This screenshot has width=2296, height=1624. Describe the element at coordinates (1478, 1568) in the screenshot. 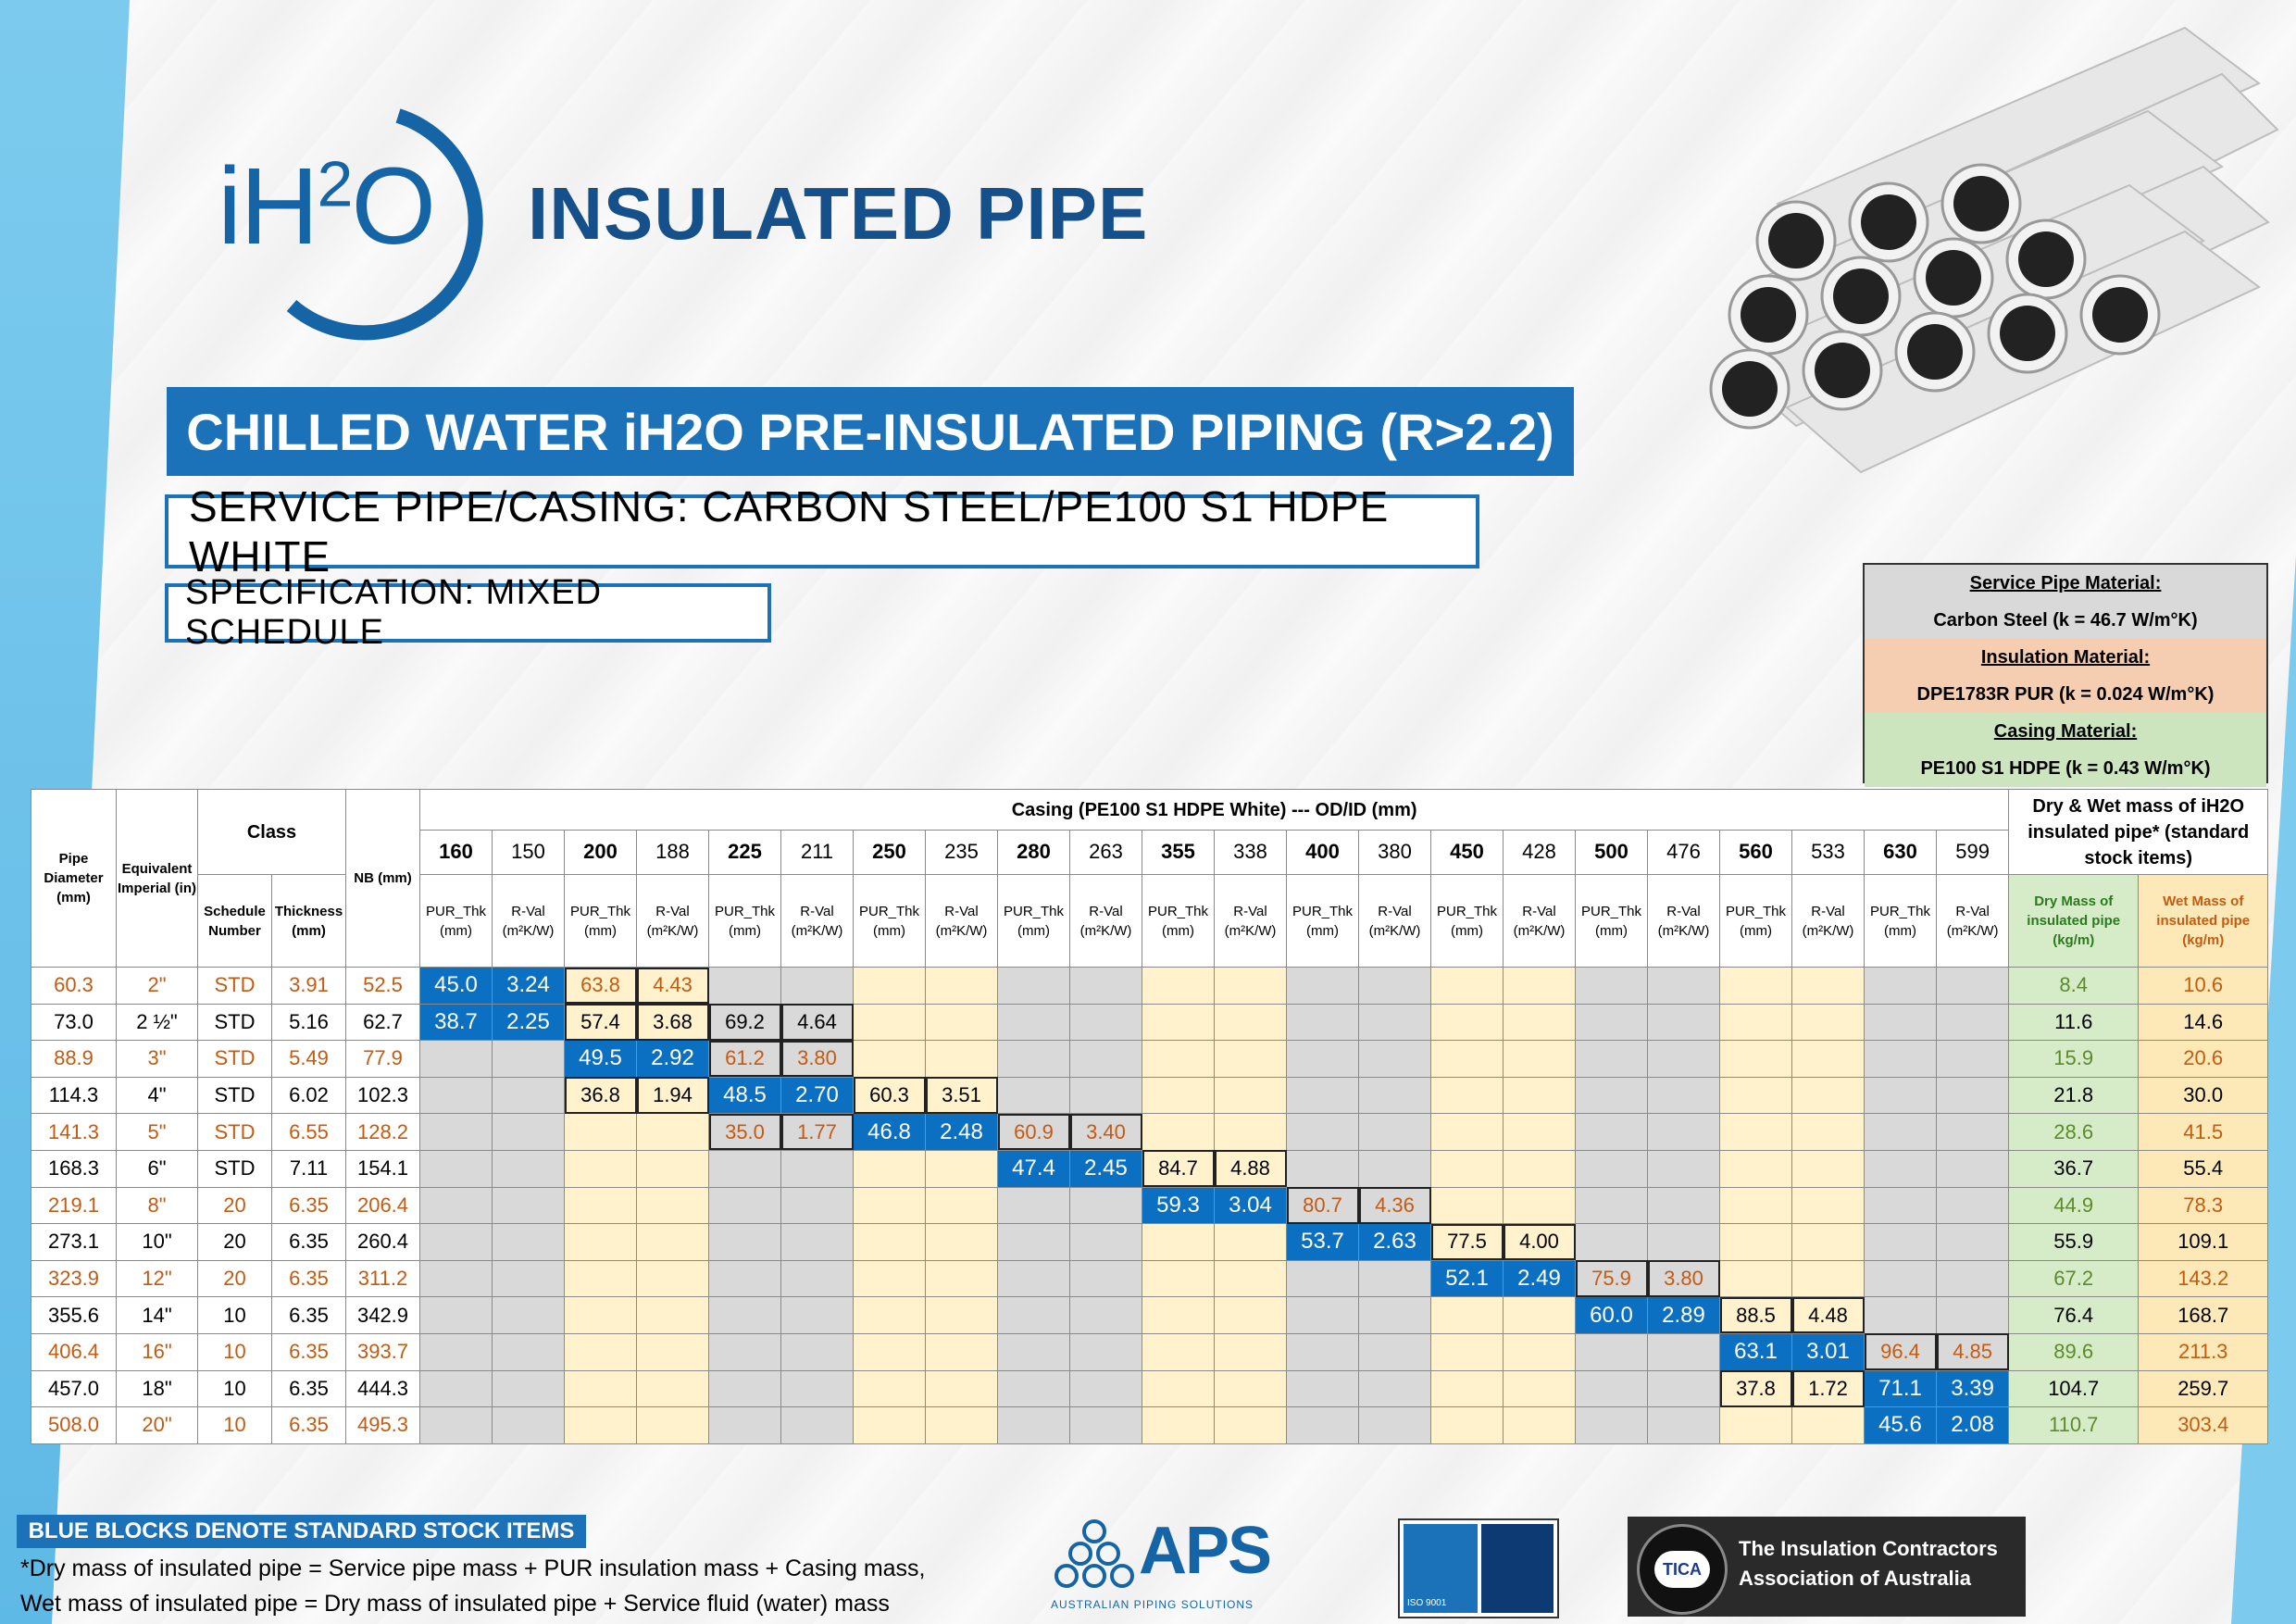

I see `certification-badges: ISO 9001` at that location.